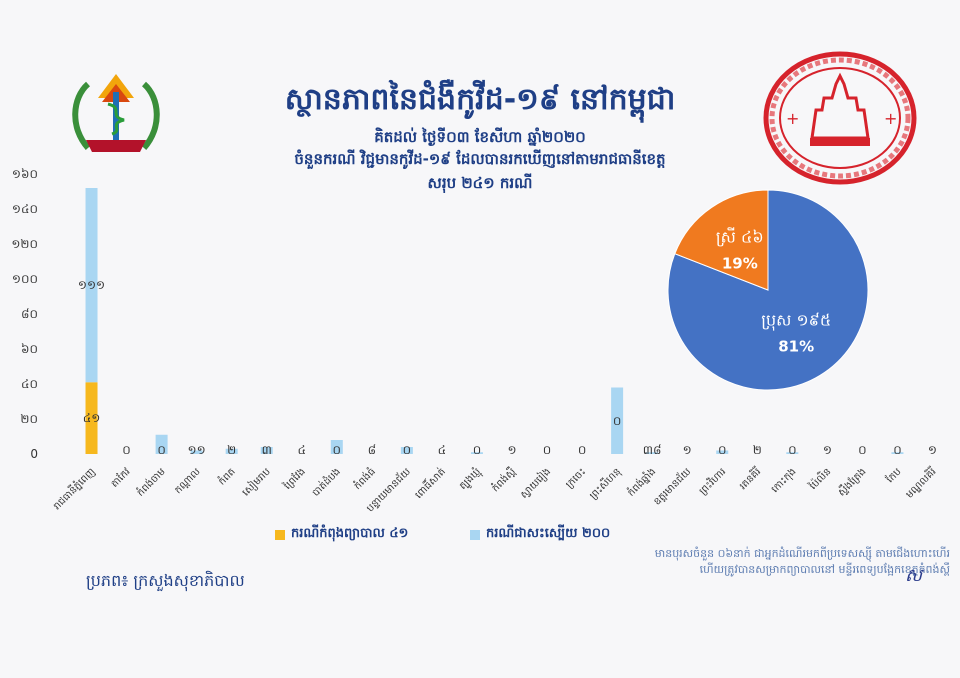  I want to click on y-tick-label: 0, so click(34, 454).